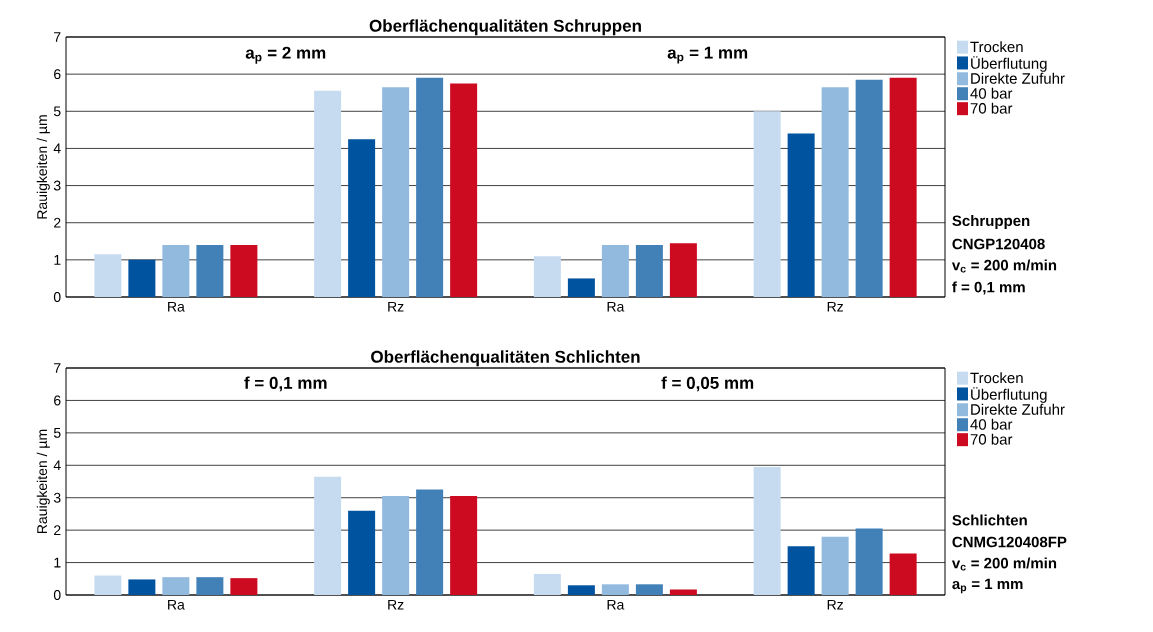 The width and height of the screenshot is (1153, 632). I want to click on annotation: f = 0,05 mm, so click(707, 384).